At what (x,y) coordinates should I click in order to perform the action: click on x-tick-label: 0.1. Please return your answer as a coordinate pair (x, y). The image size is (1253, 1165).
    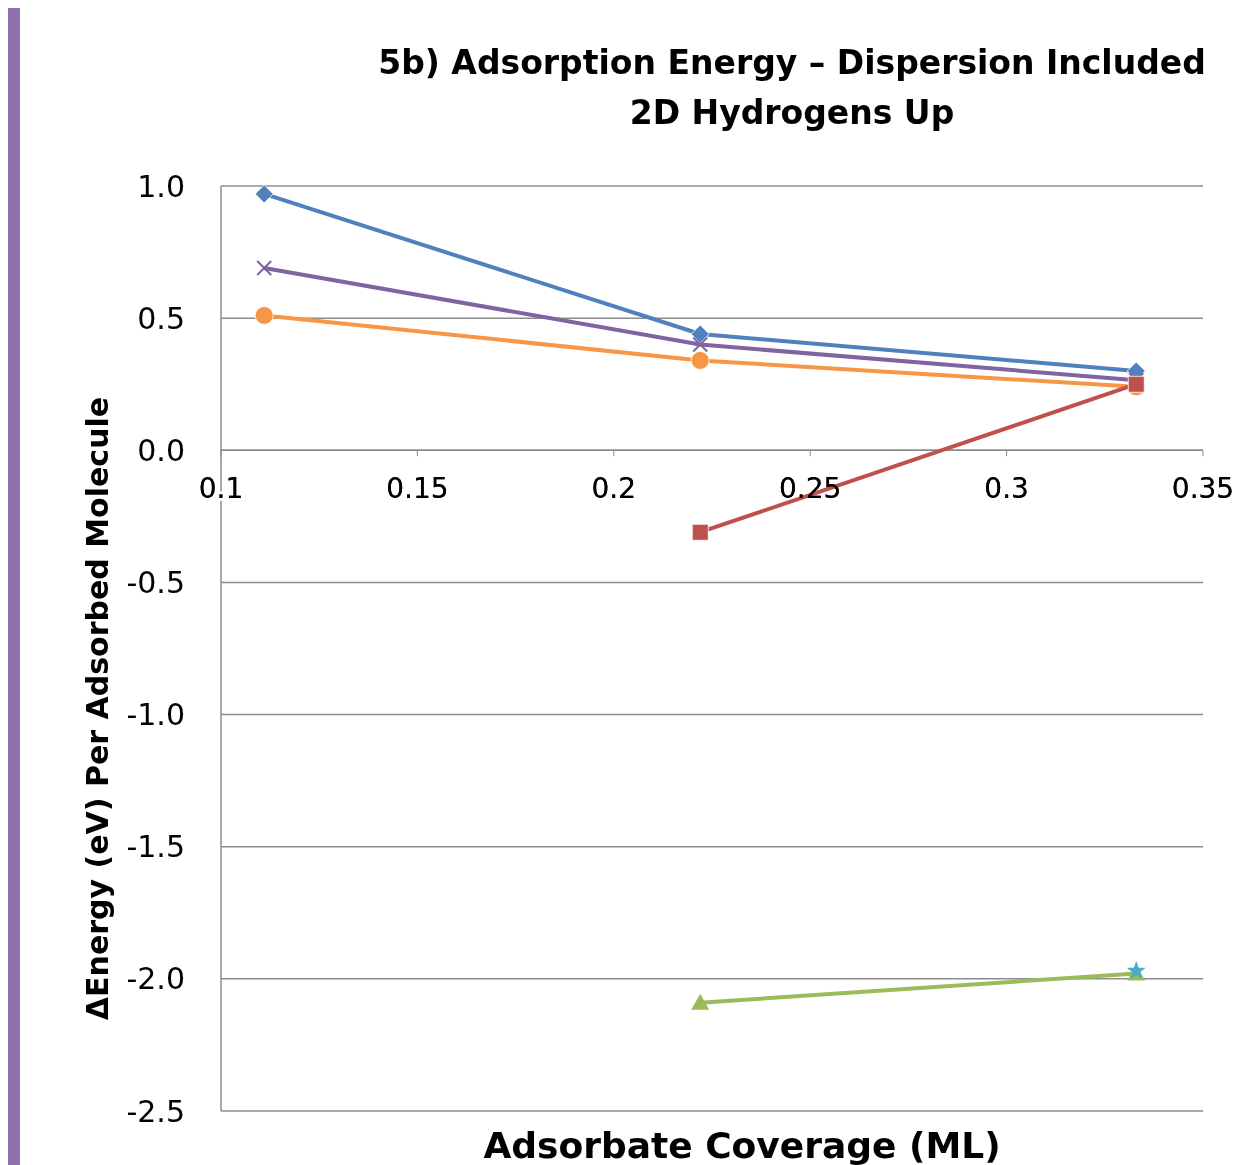
    Looking at the image, I should click on (221, 489).